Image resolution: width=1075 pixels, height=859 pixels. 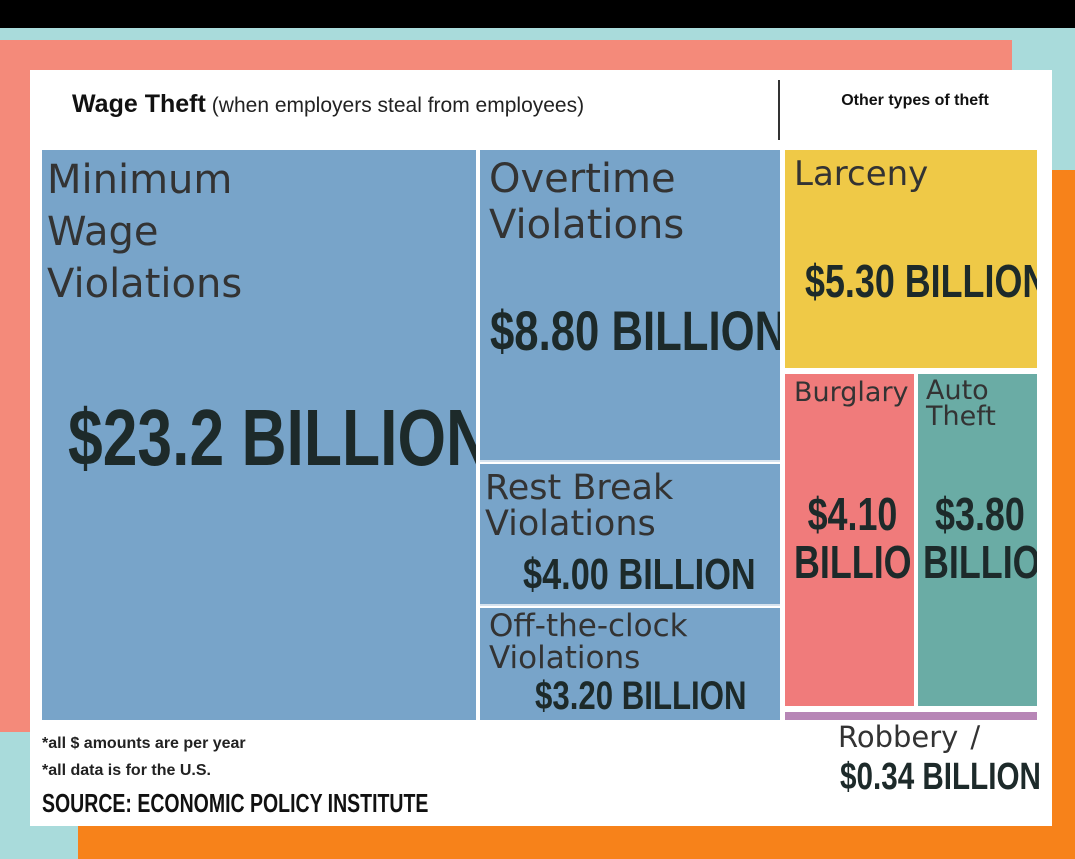 I want to click on cell-burglary: Burglary $4.10 BILLION, so click(x=849, y=540).